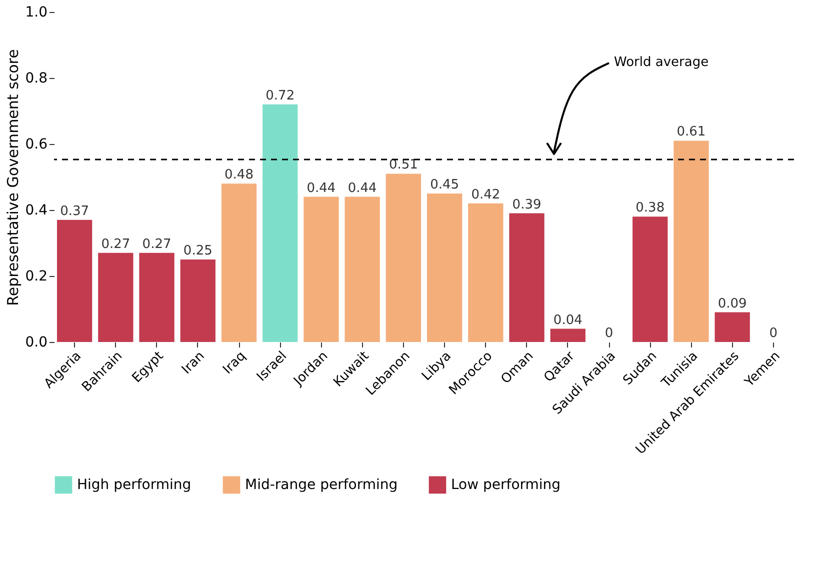 The height and width of the screenshot is (579, 818). Describe the element at coordinates (36, 276) in the screenshot. I see `y-tick-label: 0.2` at that location.